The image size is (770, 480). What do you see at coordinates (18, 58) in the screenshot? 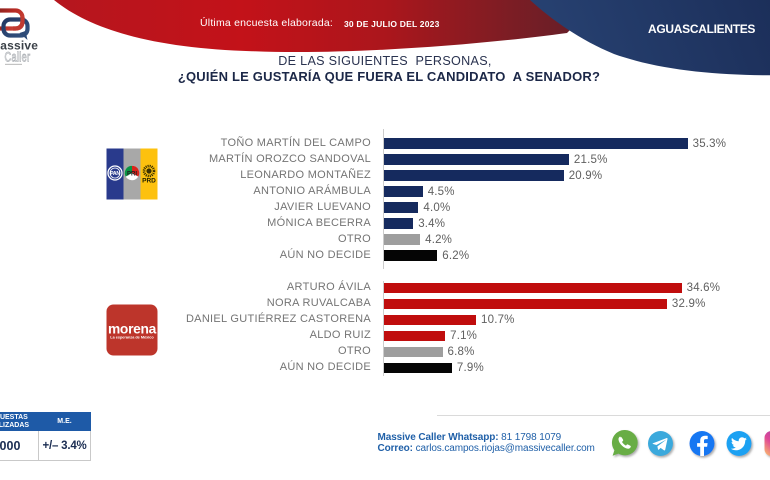
I see `svg-text: Caller` at bounding box center [18, 58].